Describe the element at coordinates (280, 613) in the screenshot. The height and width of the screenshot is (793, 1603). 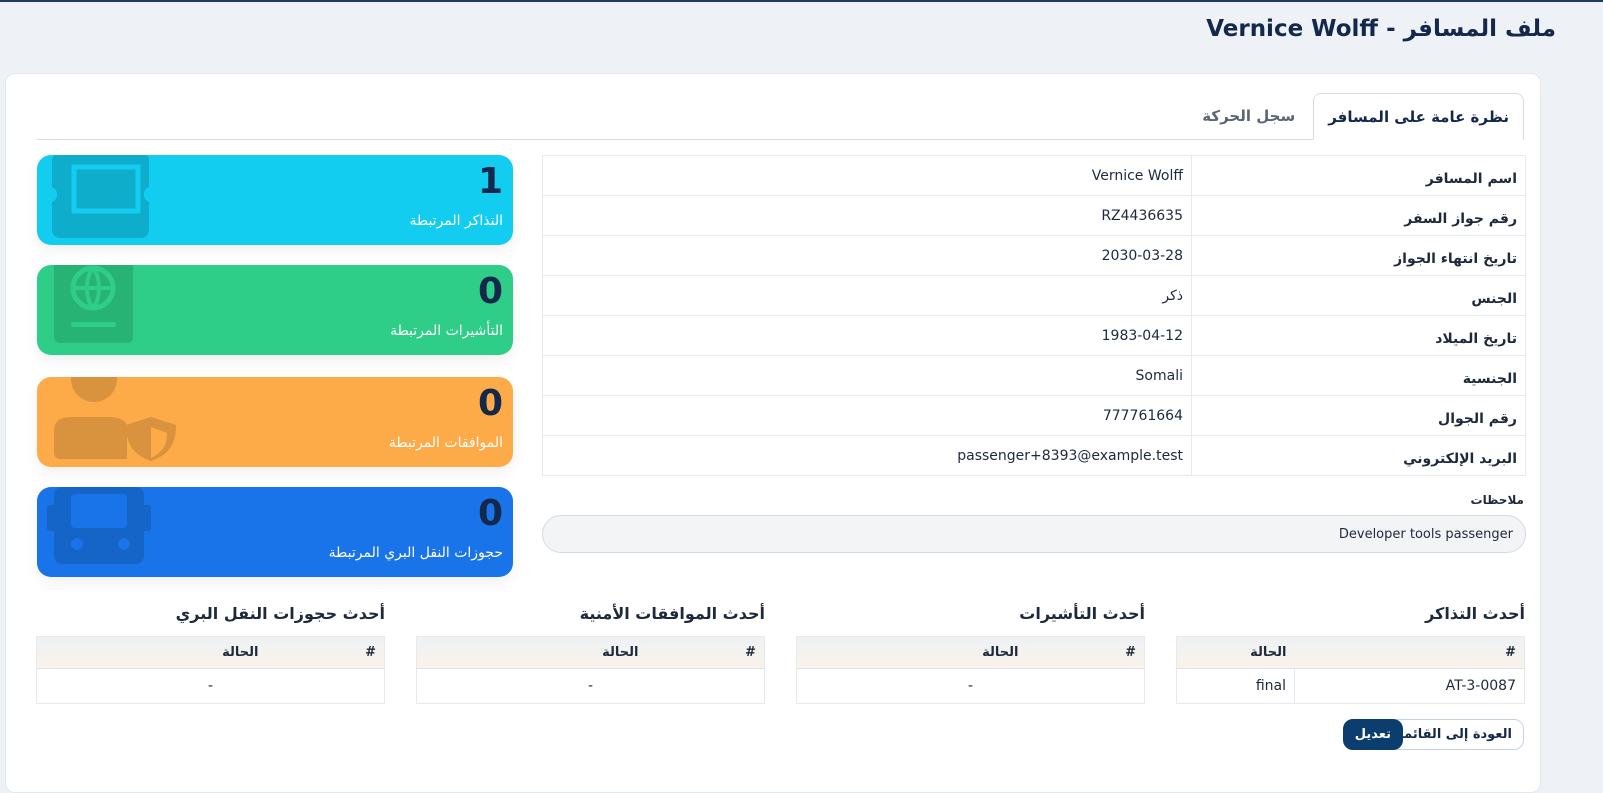
I see `section-title: أحدث حجوزات النقل البري` at that location.